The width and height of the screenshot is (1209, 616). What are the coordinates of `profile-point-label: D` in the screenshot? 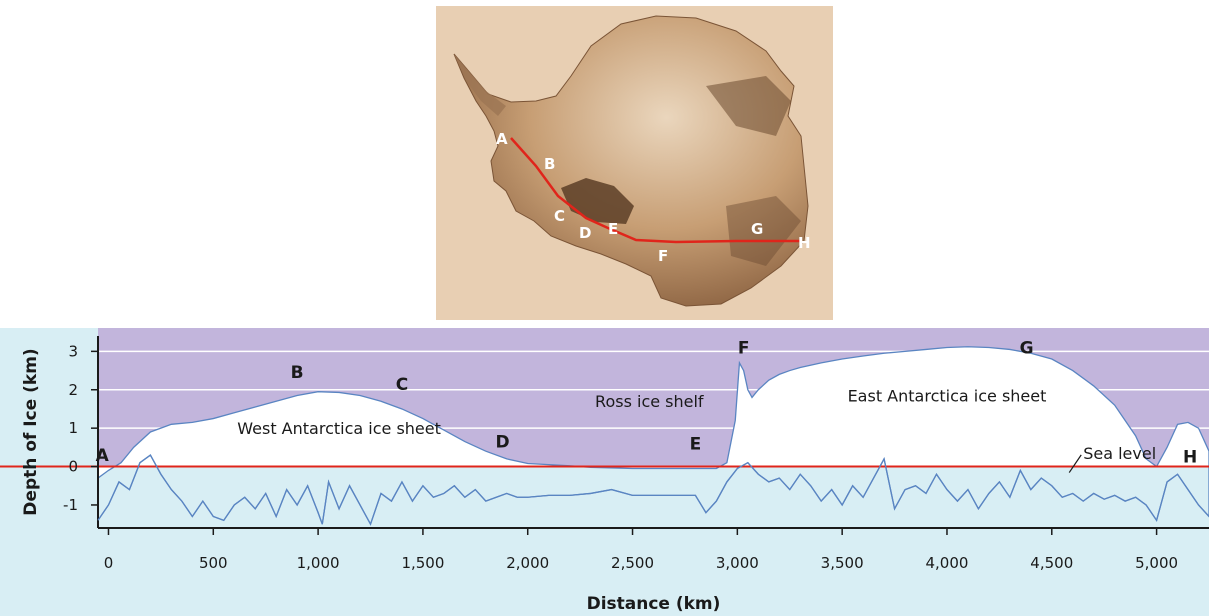 It's located at (503, 442).